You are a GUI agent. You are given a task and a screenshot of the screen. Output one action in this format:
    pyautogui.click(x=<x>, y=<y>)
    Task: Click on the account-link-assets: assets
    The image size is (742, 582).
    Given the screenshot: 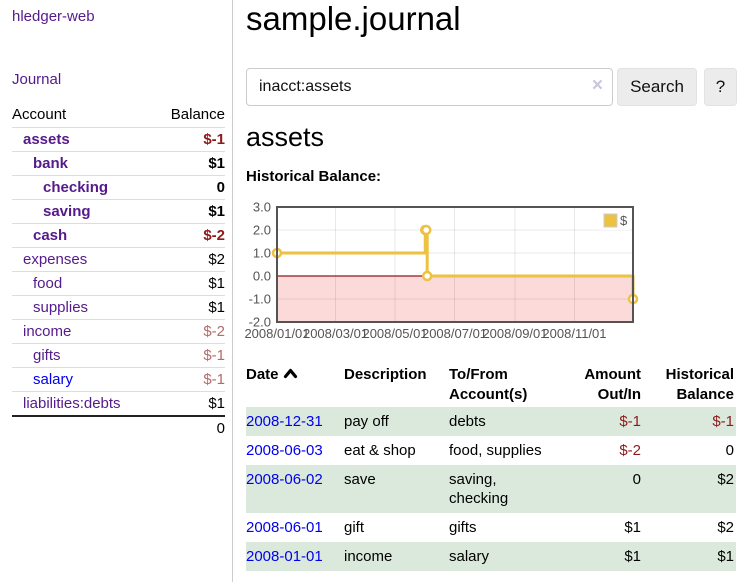 What is the action you would take?
    pyautogui.click(x=46, y=139)
    